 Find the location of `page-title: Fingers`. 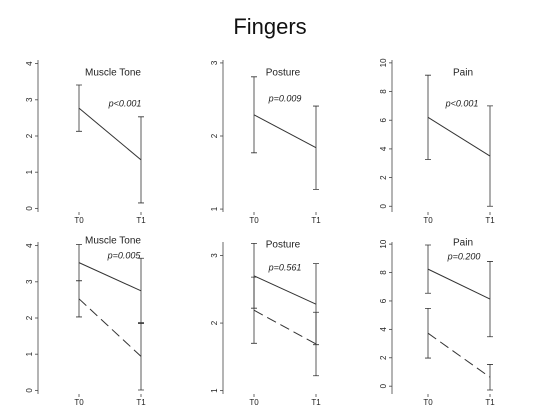

page-title: Fingers is located at coordinates (269, 26).